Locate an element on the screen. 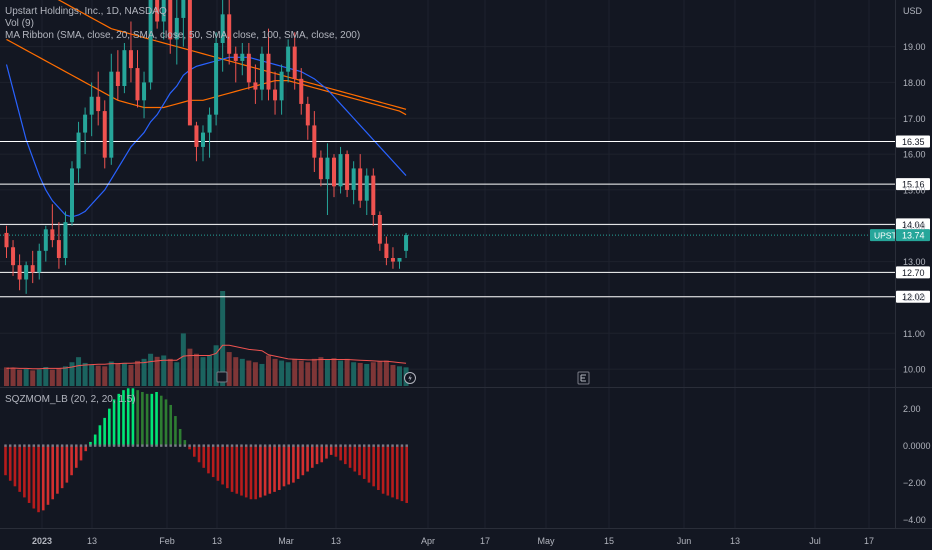 Image resolution: width=932 pixels, height=550 pixels. momentum-axis: 2.00 0.0000 −2.00 −4.00 is located at coordinates (917, 464).